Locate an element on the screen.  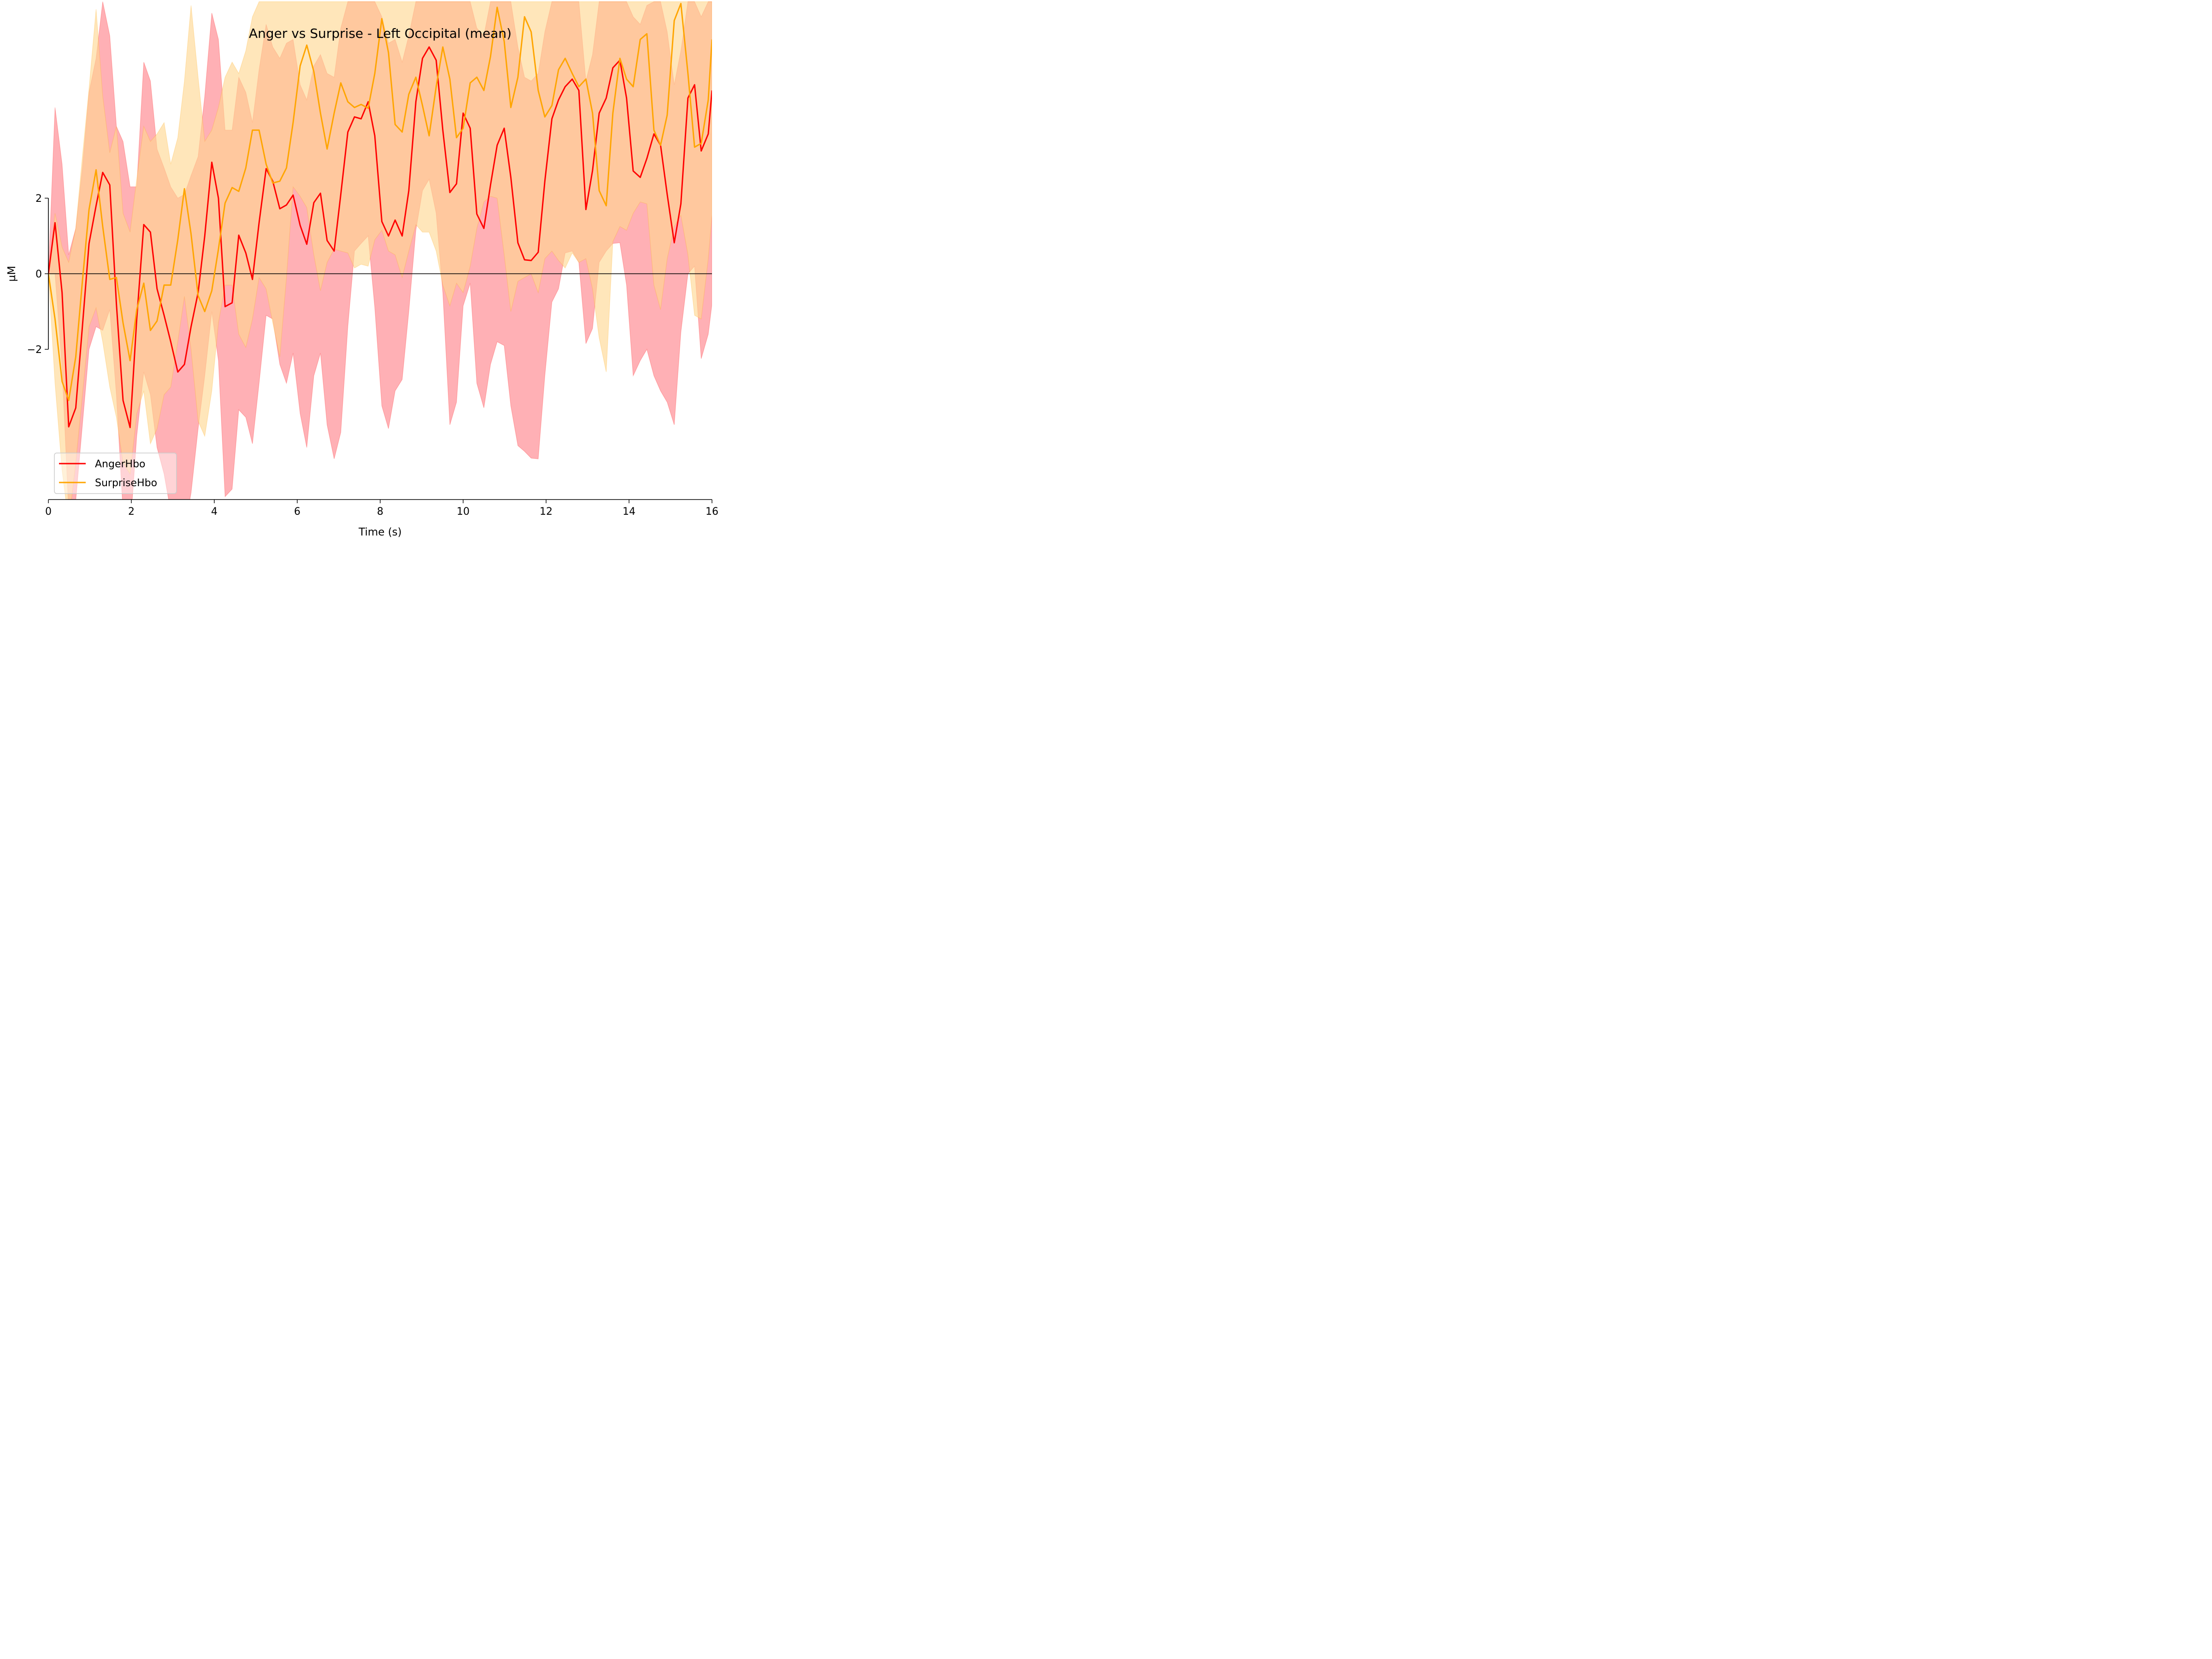
x-tick-label: 0 is located at coordinates (48, 512).